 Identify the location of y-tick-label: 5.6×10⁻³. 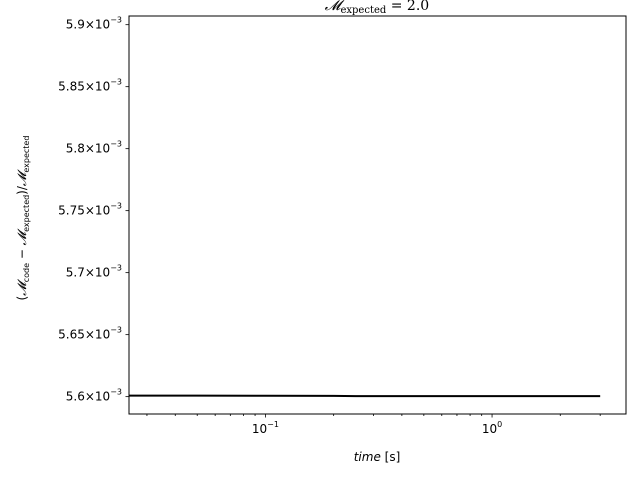
(94, 396).